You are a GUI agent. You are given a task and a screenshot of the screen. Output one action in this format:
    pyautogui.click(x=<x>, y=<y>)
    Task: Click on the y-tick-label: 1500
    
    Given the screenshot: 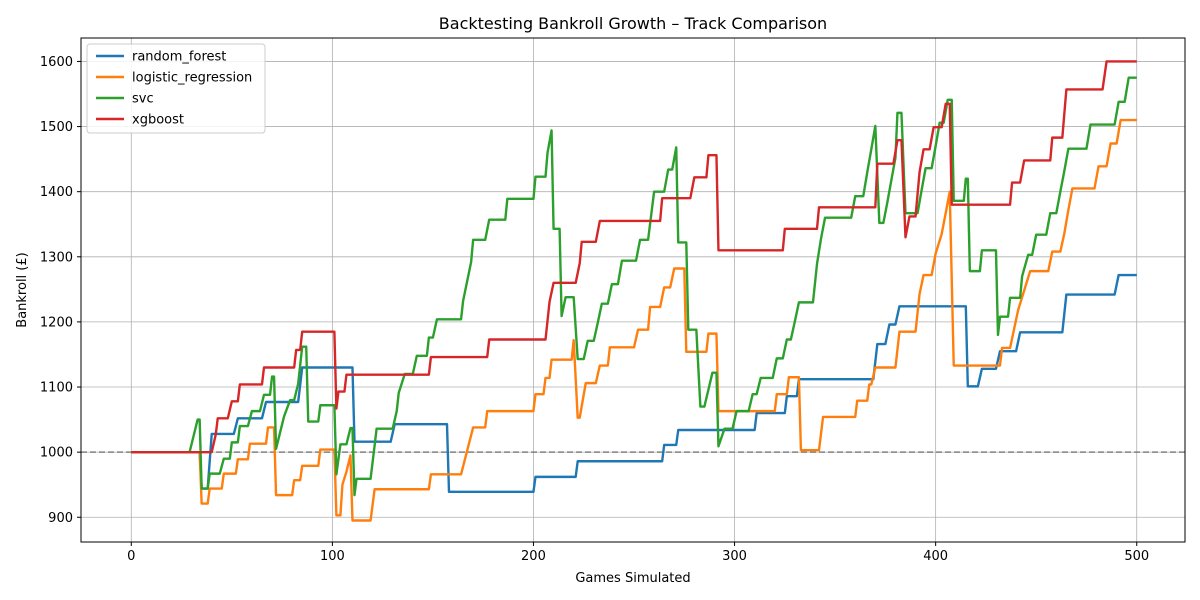 What is the action you would take?
    pyautogui.click(x=56, y=127)
    